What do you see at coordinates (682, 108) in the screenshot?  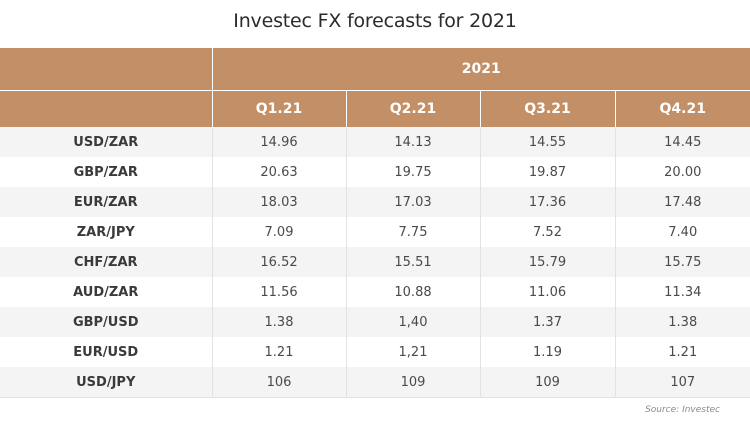 I see `column-header-q4: Q4.21` at bounding box center [682, 108].